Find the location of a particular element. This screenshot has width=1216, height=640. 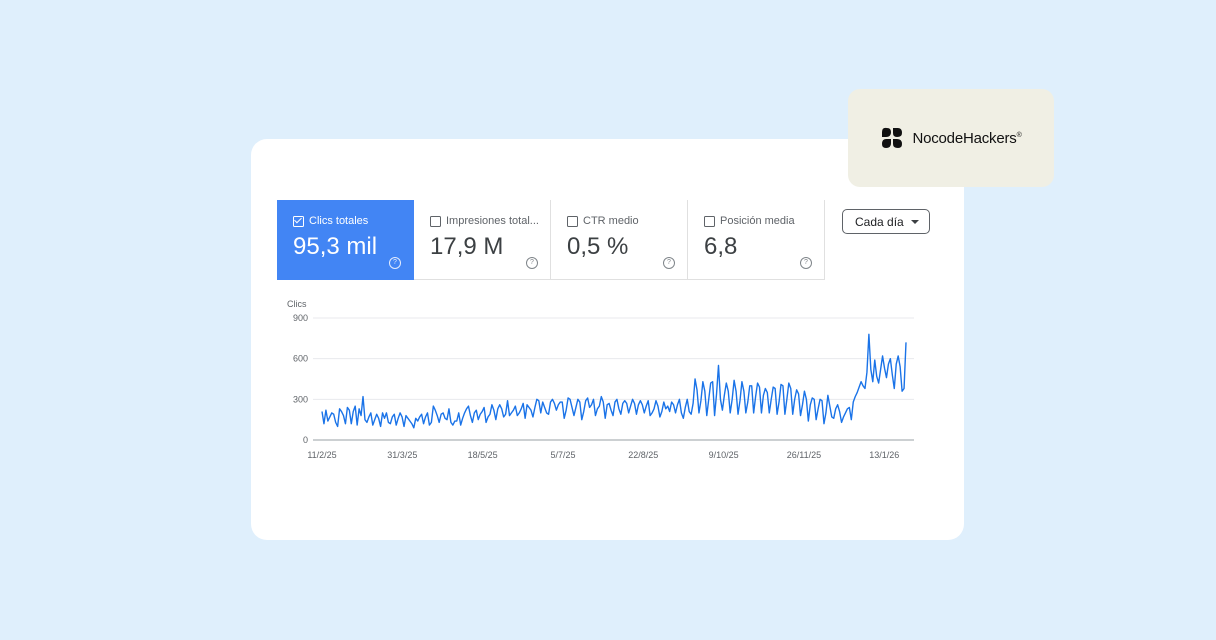

brand-name: NocodeHackers® is located at coordinates (967, 138).